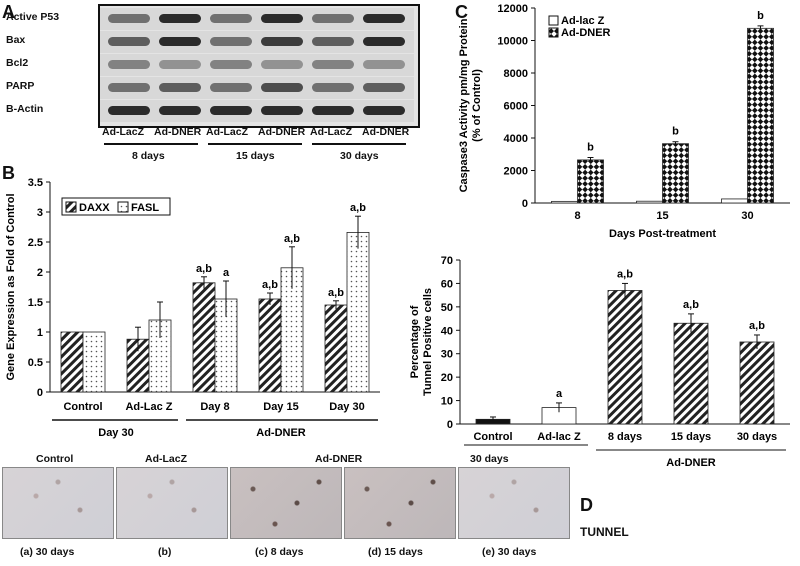 This screenshot has height=566, width=800. What do you see at coordinates (512, 42) in the screenshot?
I see `y-tick-label: 10000` at bounding box center [512, 42].